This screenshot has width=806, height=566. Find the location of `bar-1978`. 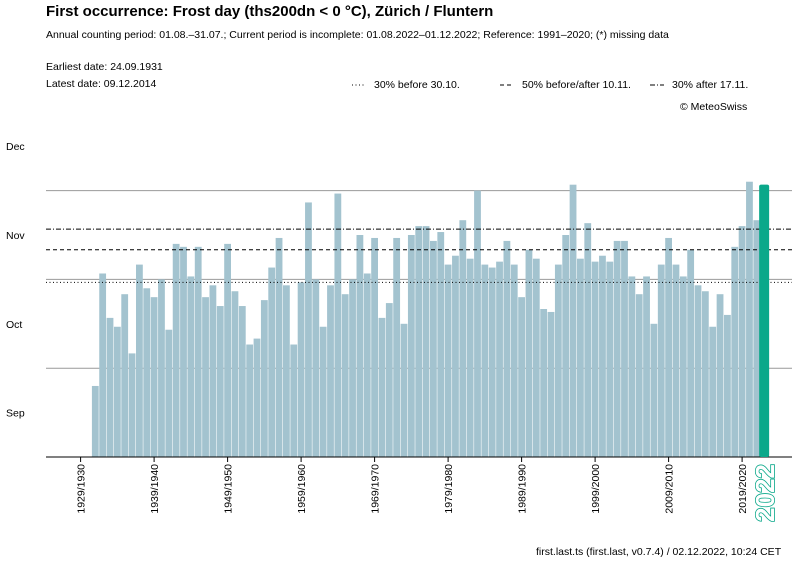

bar-1978 is located at coordinates (441, 344).